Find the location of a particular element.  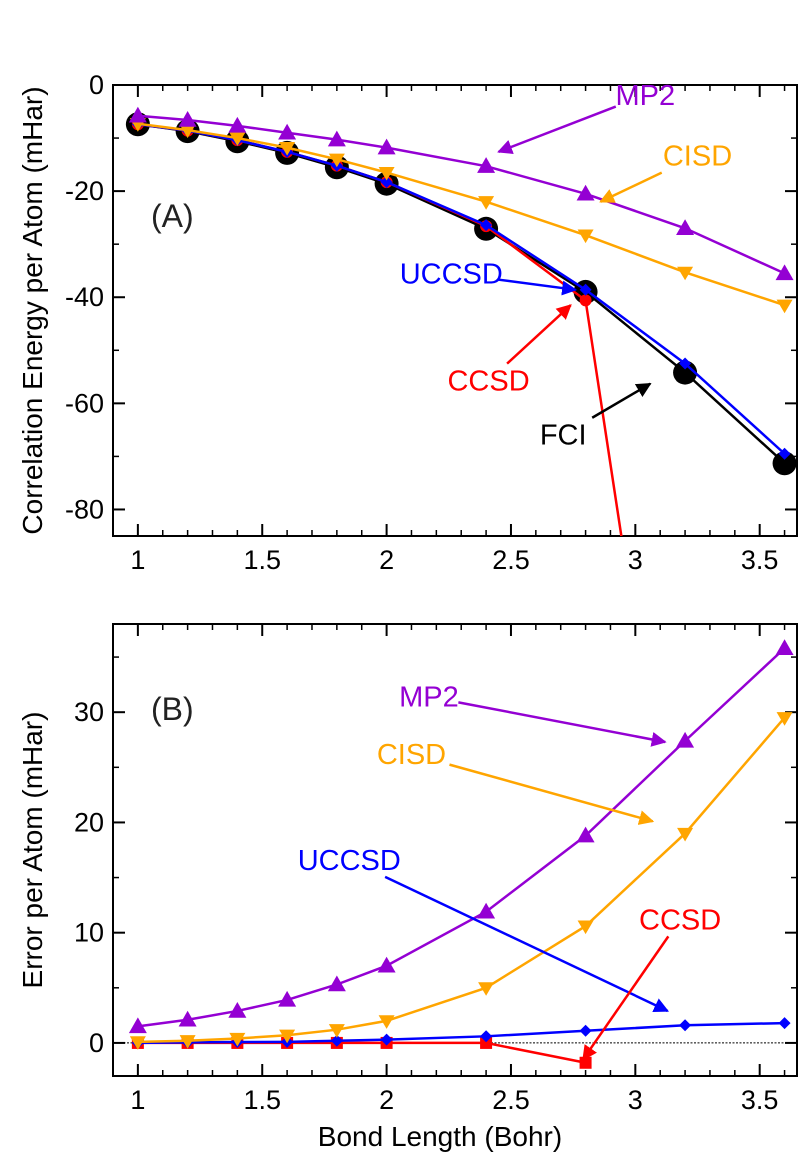

panel-label: (A) is located at coordinates (172, 216).